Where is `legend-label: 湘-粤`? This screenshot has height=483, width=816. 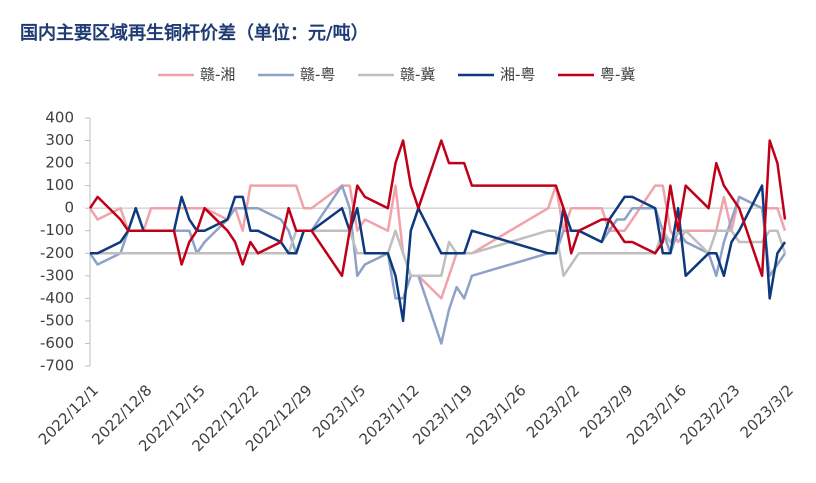
legend-label: 湘-粤 is located at coordinates (517, 75).